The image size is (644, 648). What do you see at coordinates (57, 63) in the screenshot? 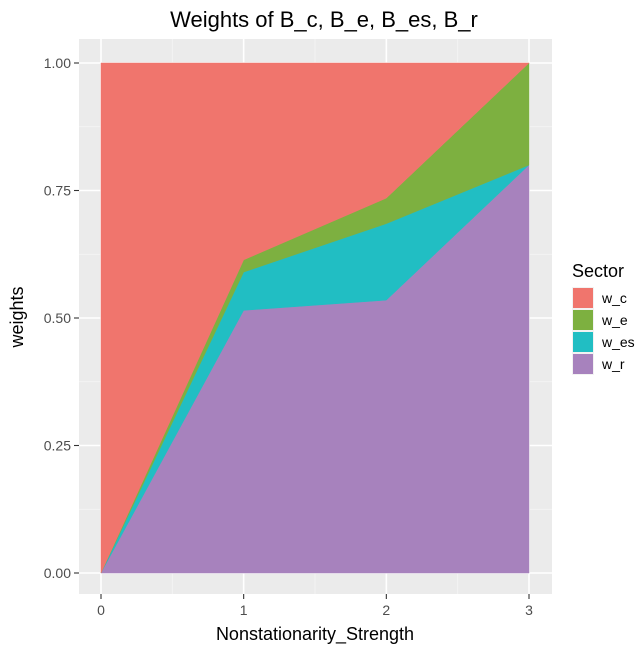
I see `y-tick-label: 1.00` at bounding box center [57, 63].